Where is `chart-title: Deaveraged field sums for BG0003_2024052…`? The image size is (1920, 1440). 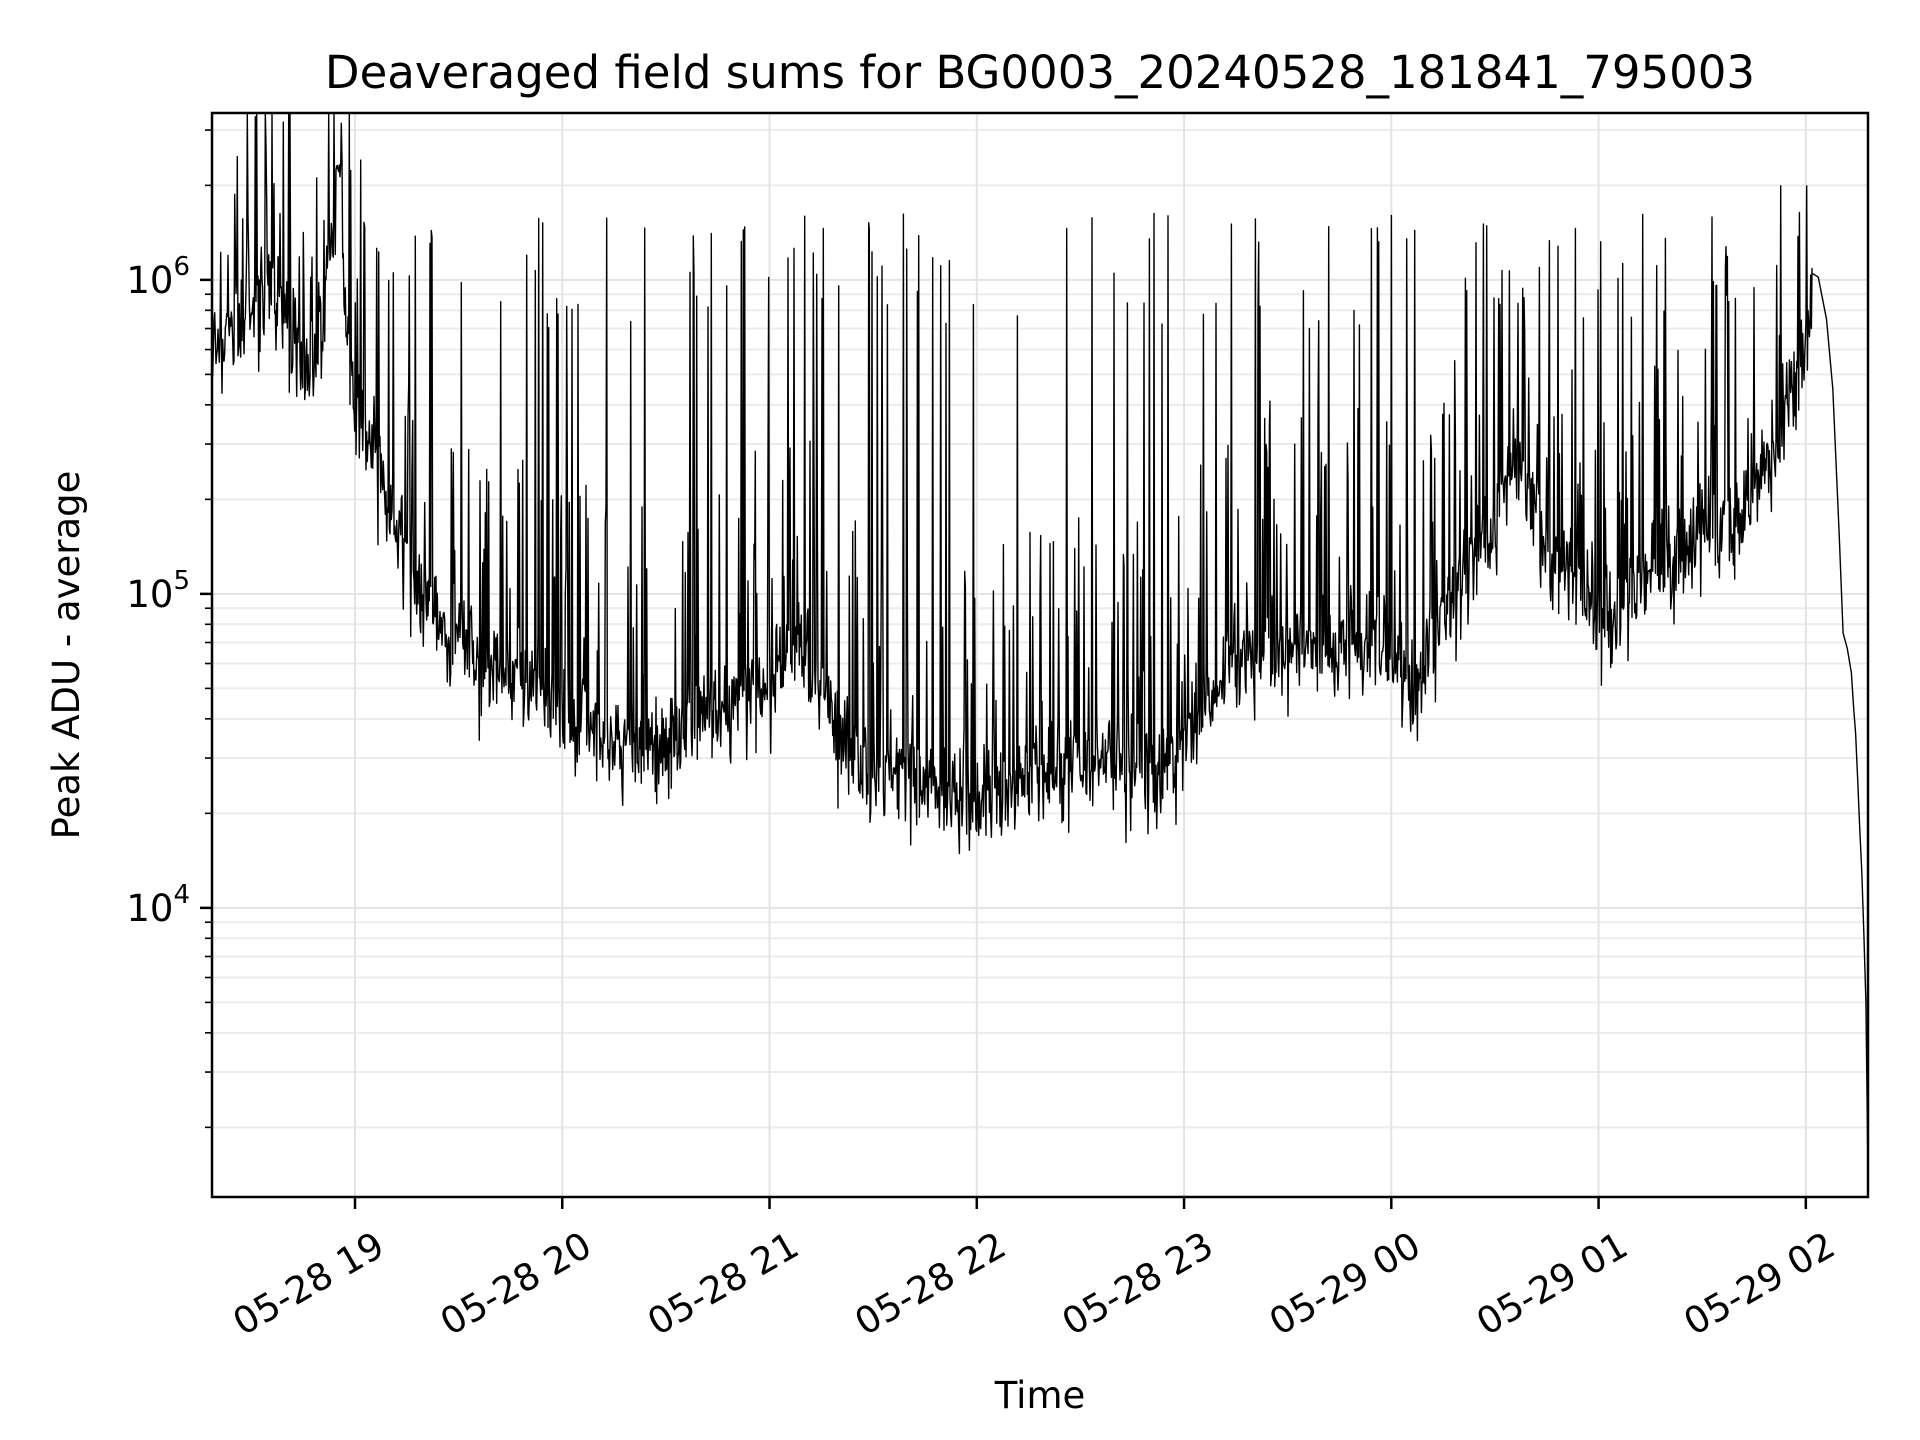 chart-title: Deaveraged field sums for BG0003_2024052… is located at coordinates (1040, 72).